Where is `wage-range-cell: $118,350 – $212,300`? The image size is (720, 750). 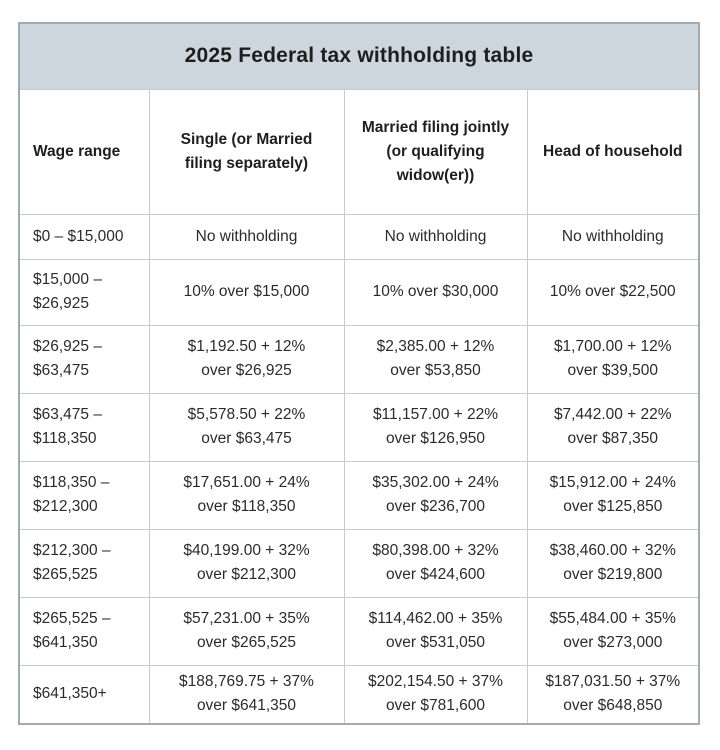 wage-range-cell: $118,350 – $212,300 is located at coordinates (84, 495).